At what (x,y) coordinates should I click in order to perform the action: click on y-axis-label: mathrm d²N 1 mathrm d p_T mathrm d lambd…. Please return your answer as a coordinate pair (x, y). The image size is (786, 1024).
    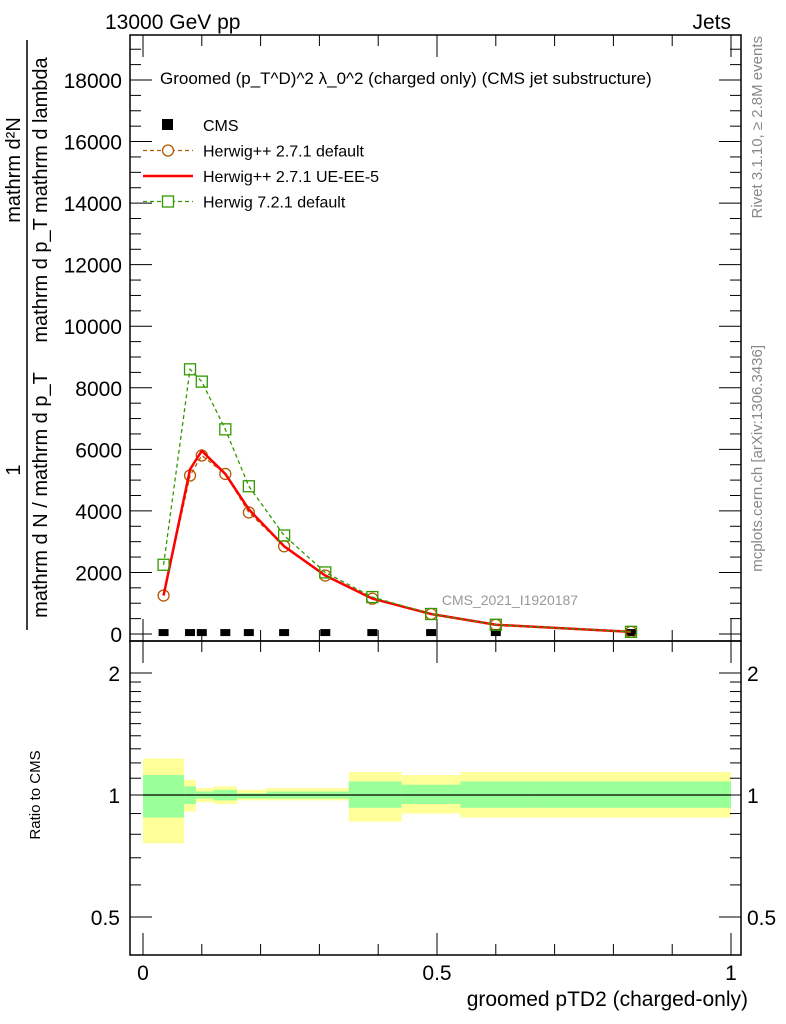
    Looking at the image, I should click on (27, 335).